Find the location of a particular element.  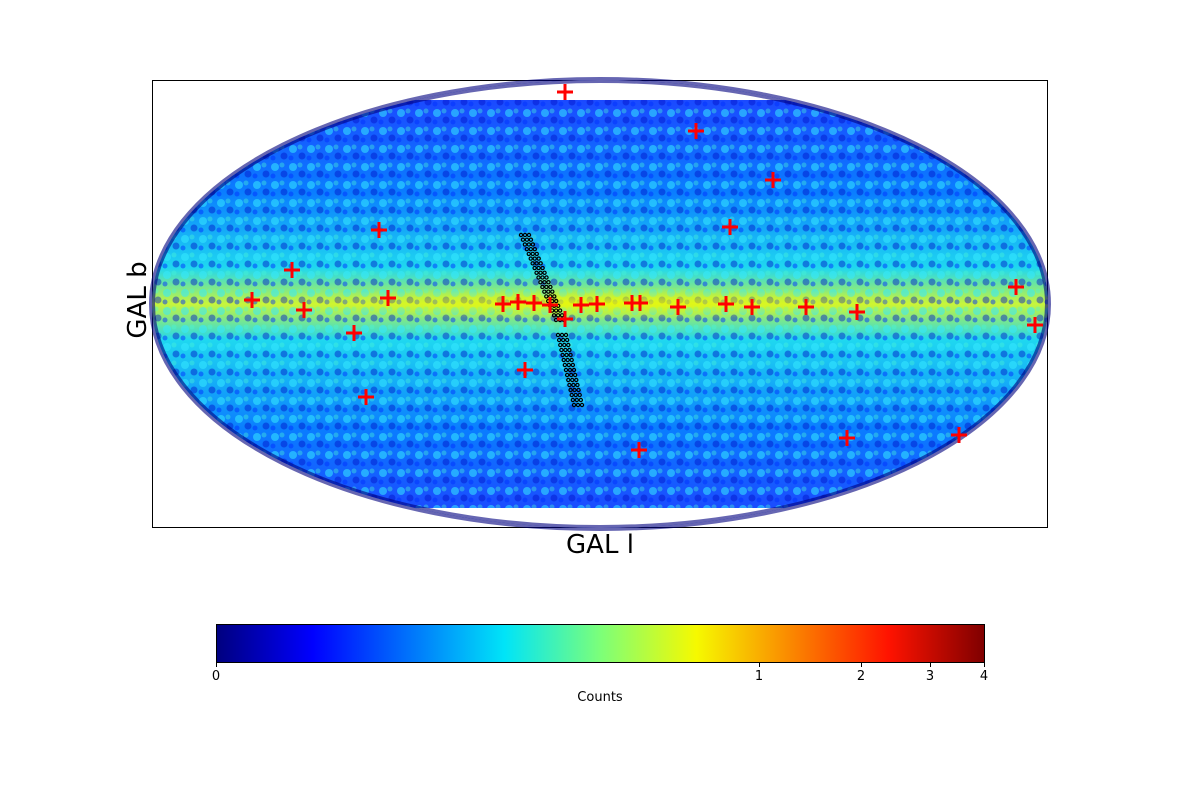

colorbar-ticks is located at coordinates (600, 665).